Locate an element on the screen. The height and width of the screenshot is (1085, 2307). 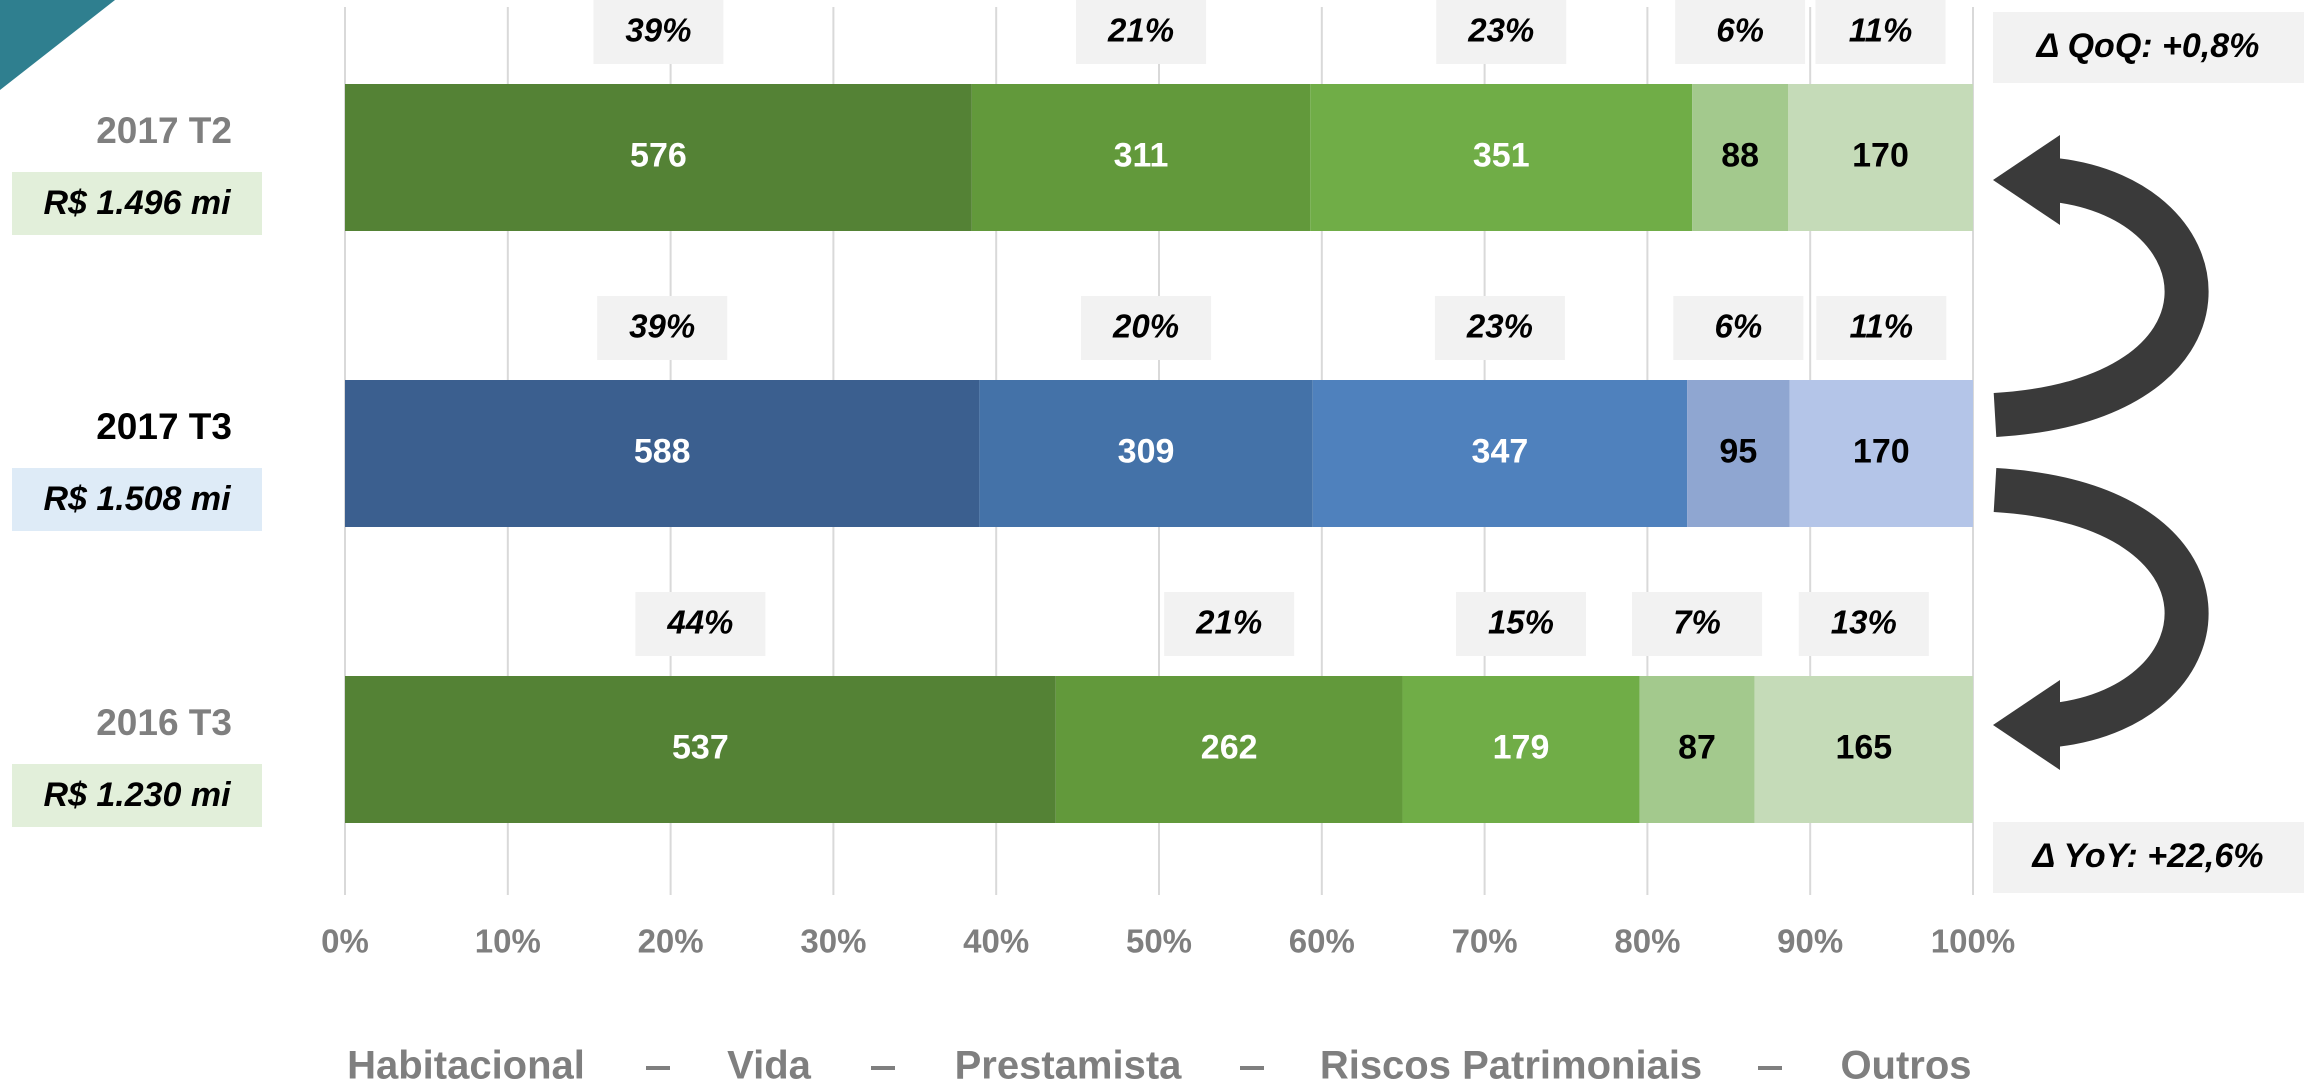
value-label: 95 is located at coordinates (1738, 451).